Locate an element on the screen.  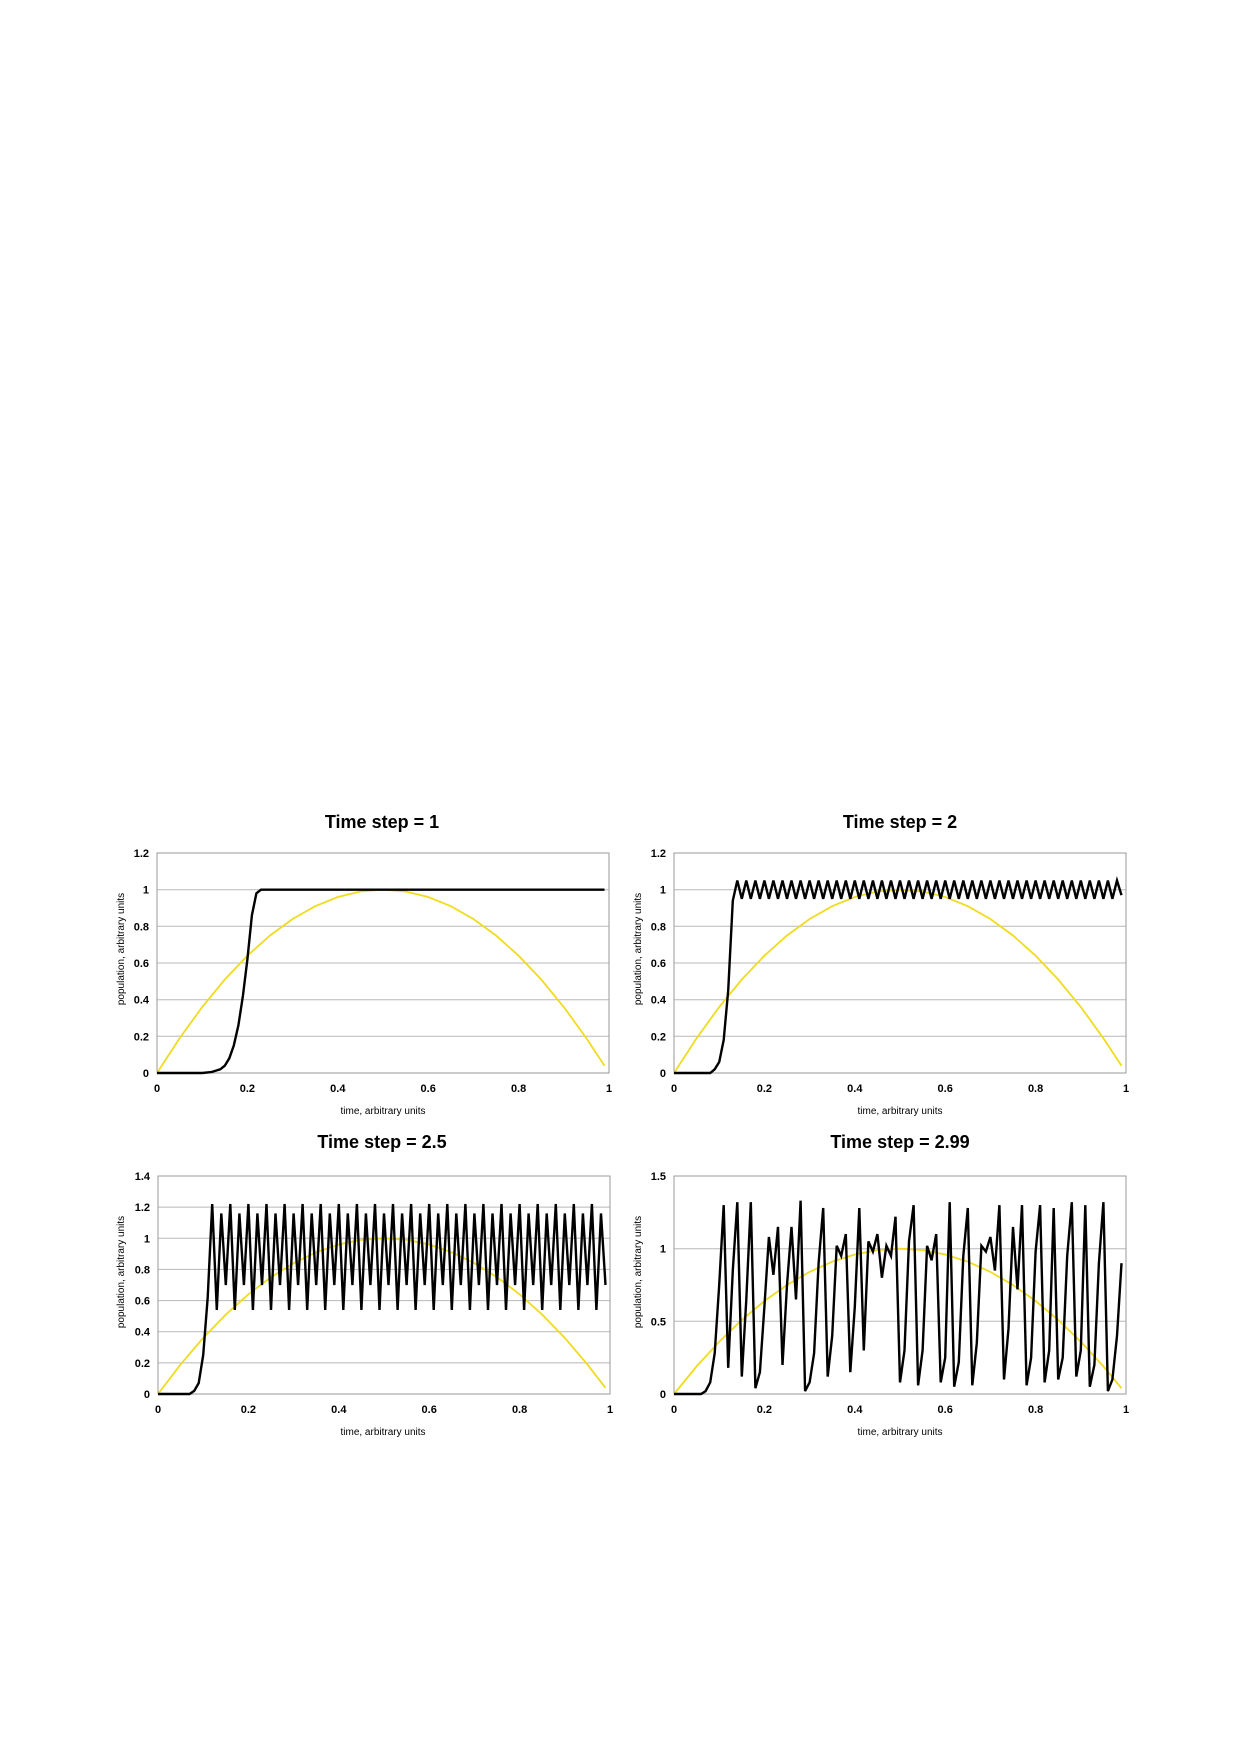
chart-title: Time step = 1 is located at coordinates (382, 822).